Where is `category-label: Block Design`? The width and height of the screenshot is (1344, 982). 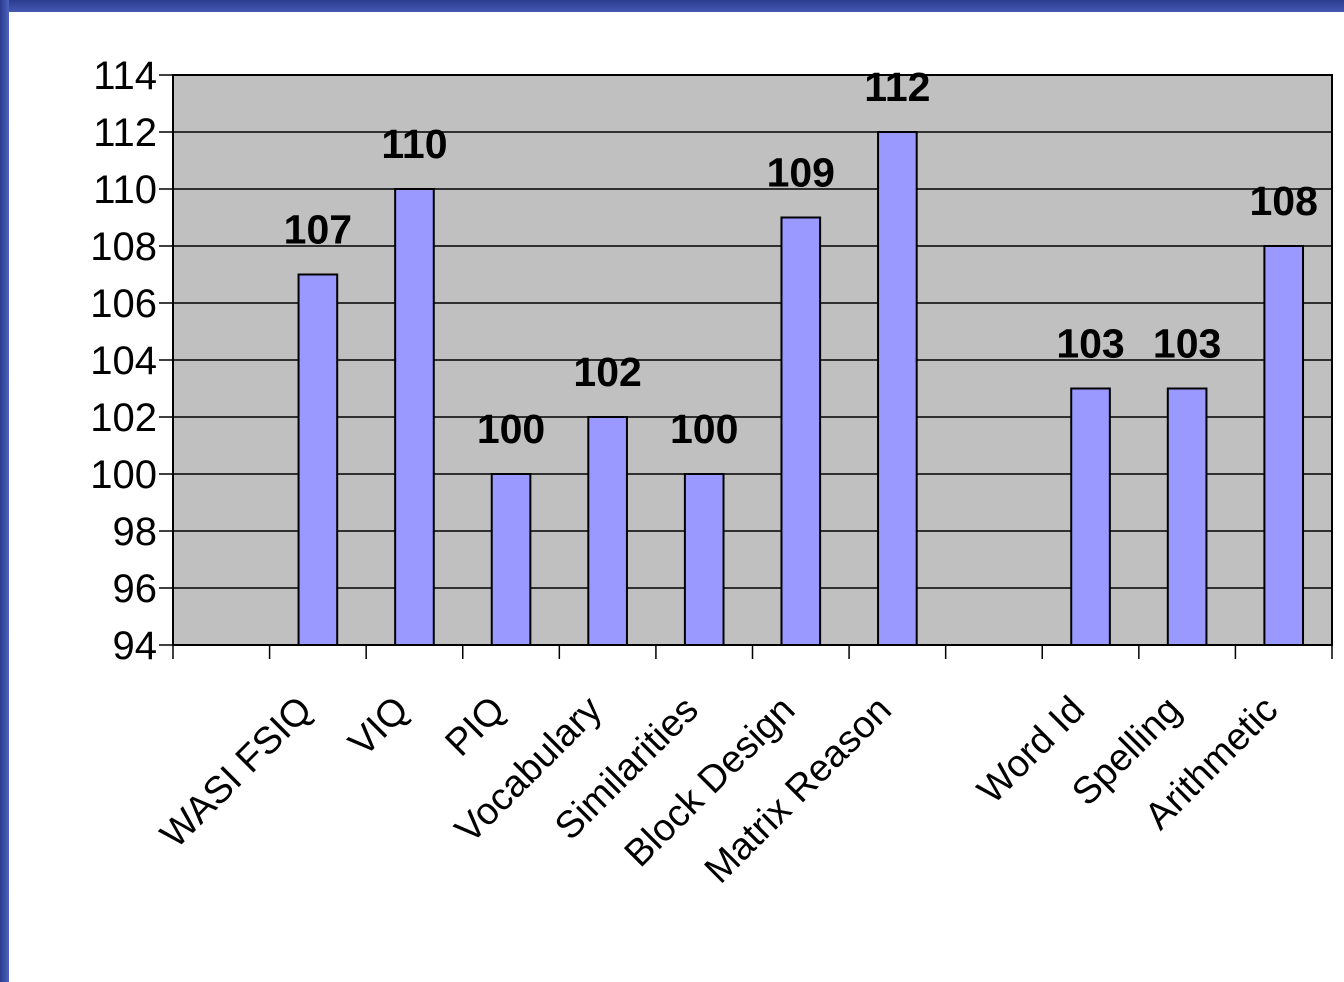 category-label: Block Design is located at coordinates (710, 782).